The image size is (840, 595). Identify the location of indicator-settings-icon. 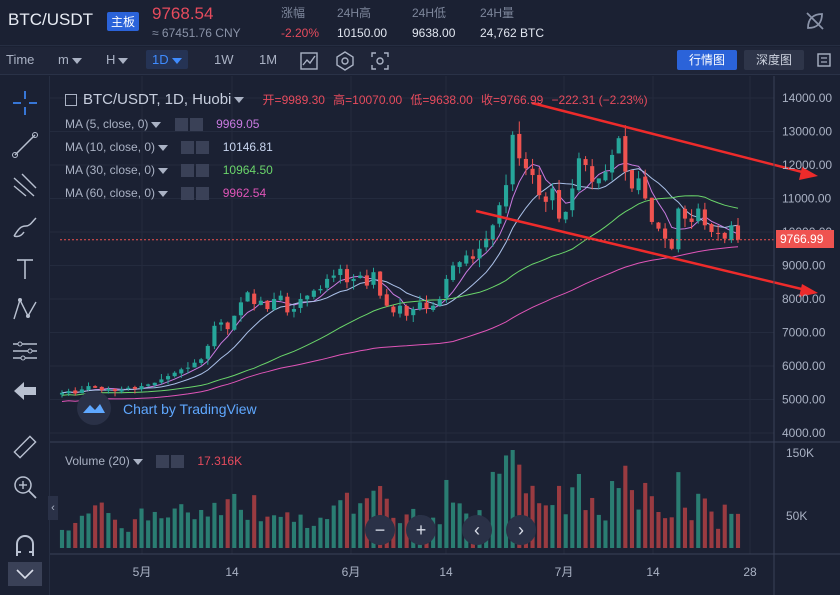
(345, 61).